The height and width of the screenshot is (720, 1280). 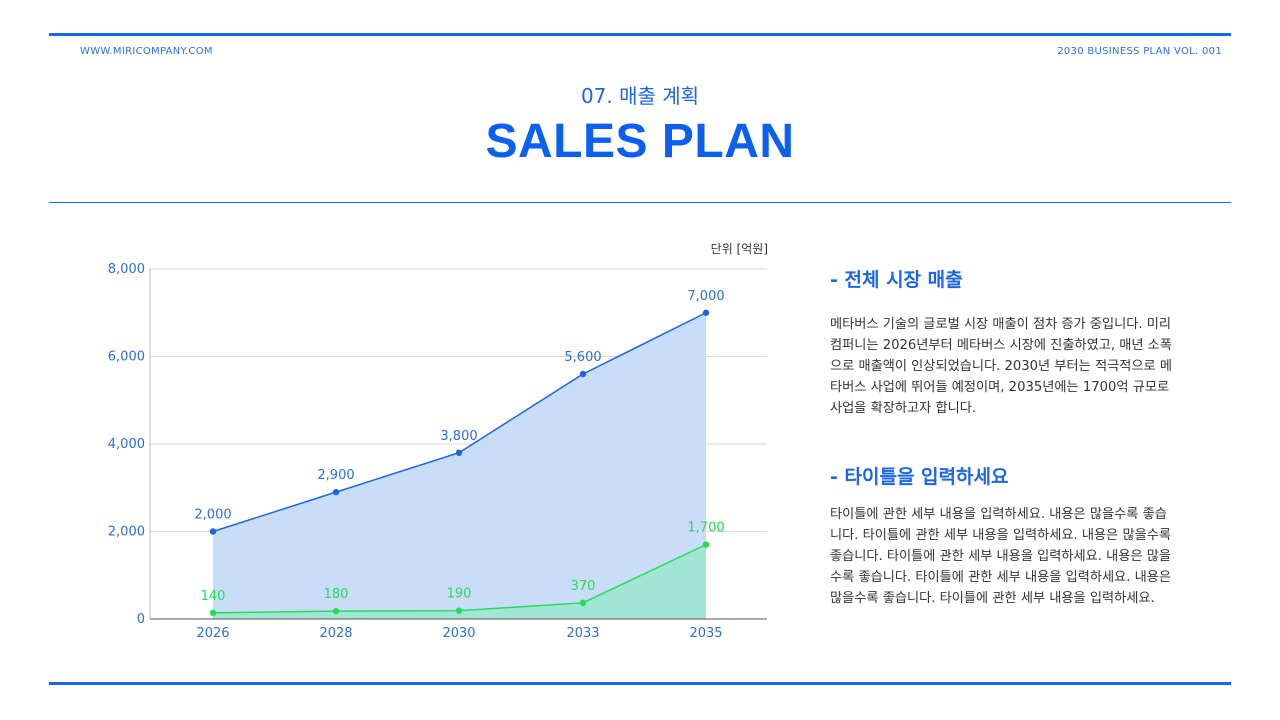 I want to click on unit-label: 단위 [억원], so click(x=739, y=249).